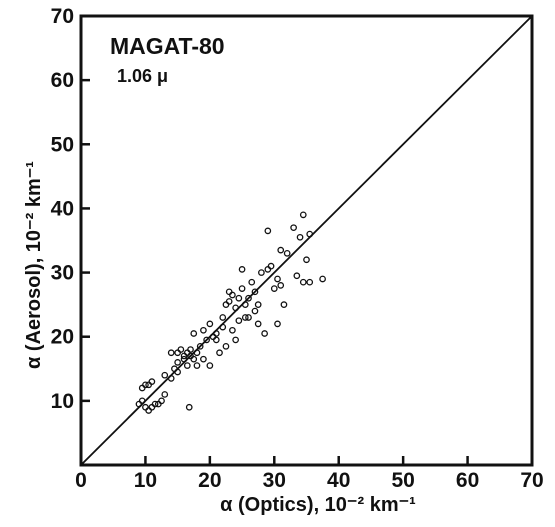 The height and width of the screenshot is (527, 555). I want to click on x-tick-label: 40, so click(338, 480).